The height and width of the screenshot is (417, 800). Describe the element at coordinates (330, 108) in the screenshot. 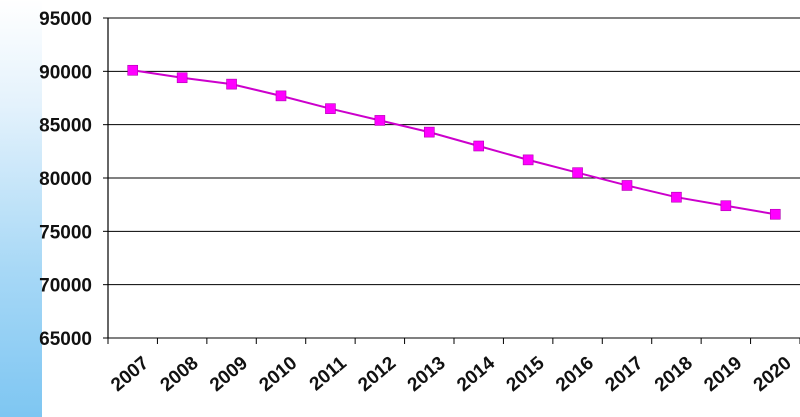

I see `data-point-2011` at that location.